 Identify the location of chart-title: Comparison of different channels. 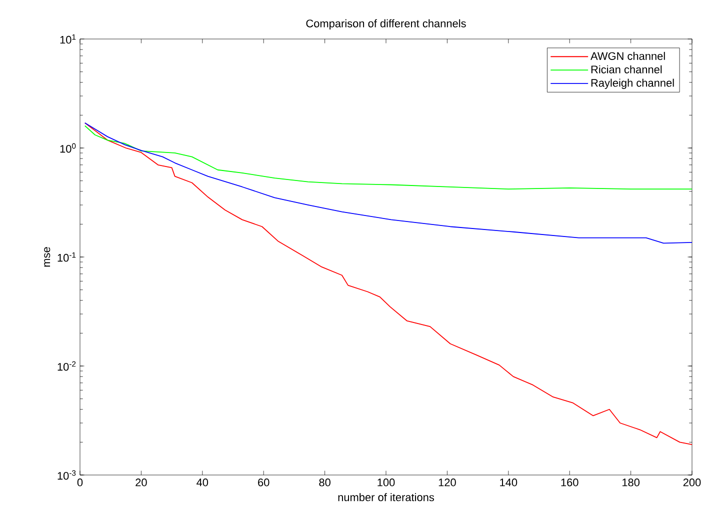
(386, 24).